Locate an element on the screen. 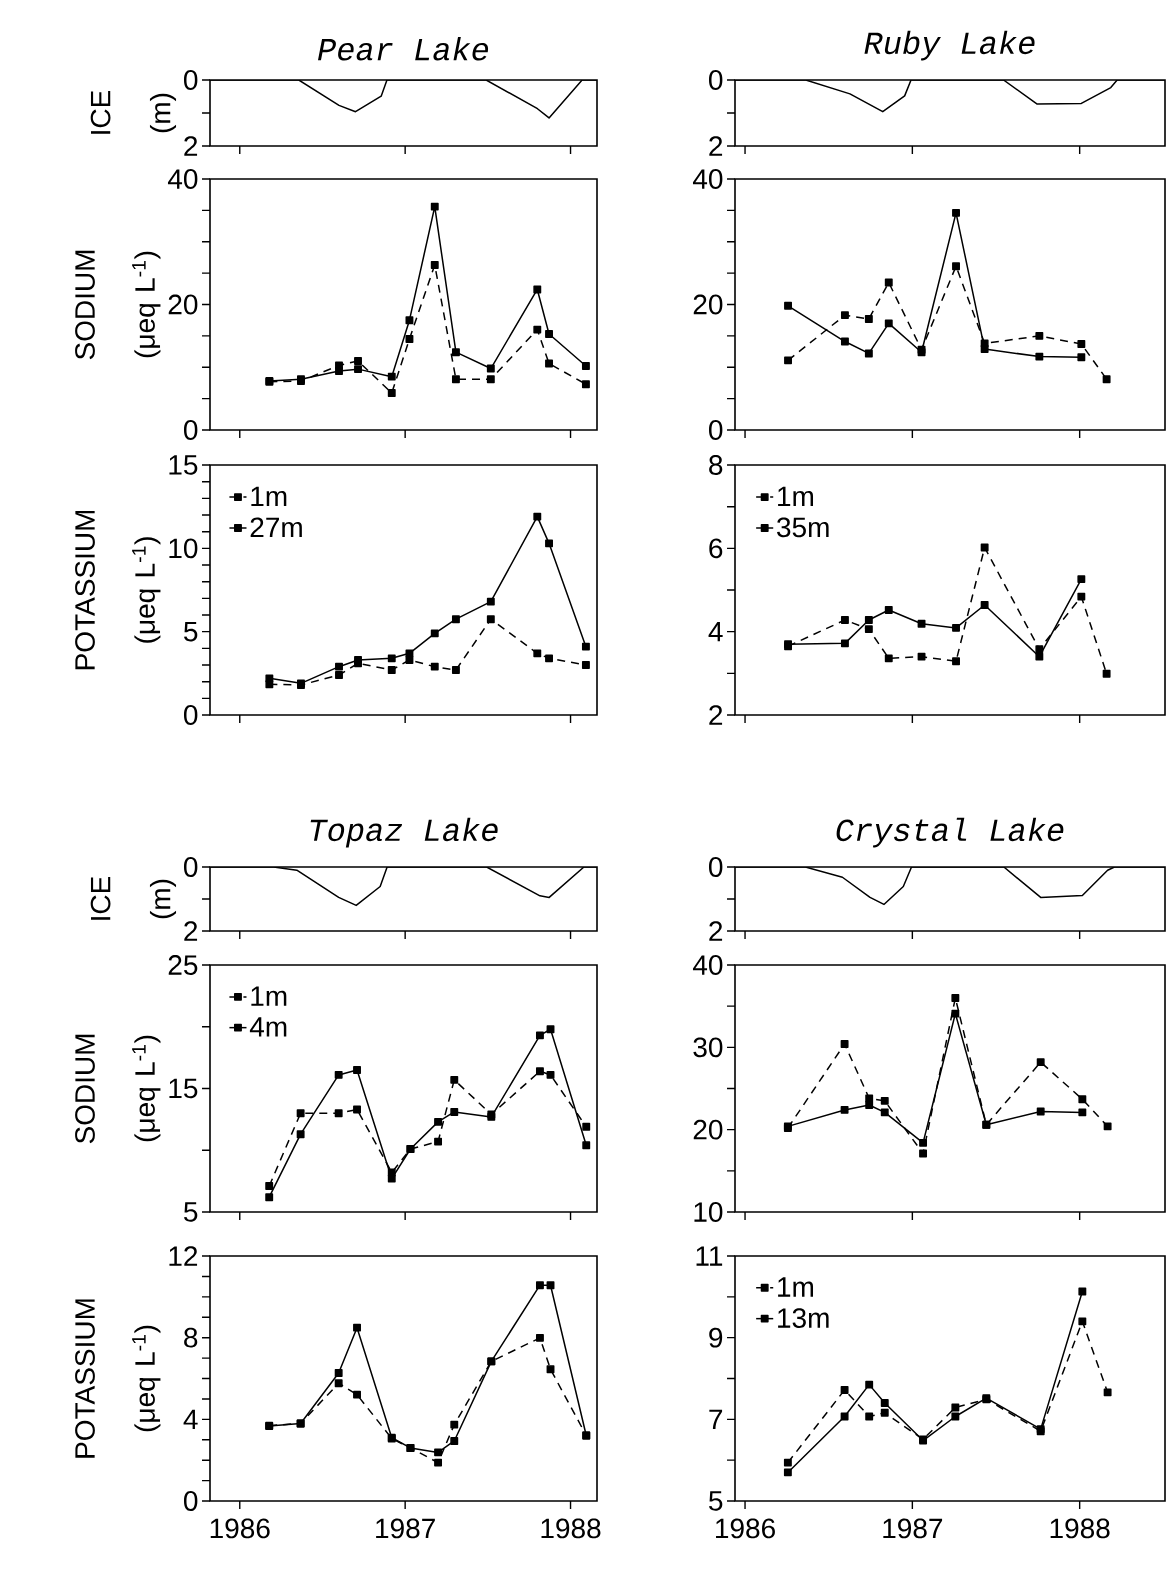 Image resolution: width=1169 pixels, height=1574 pixels. legend-label: 4m is located at coordinates (268, 1027).